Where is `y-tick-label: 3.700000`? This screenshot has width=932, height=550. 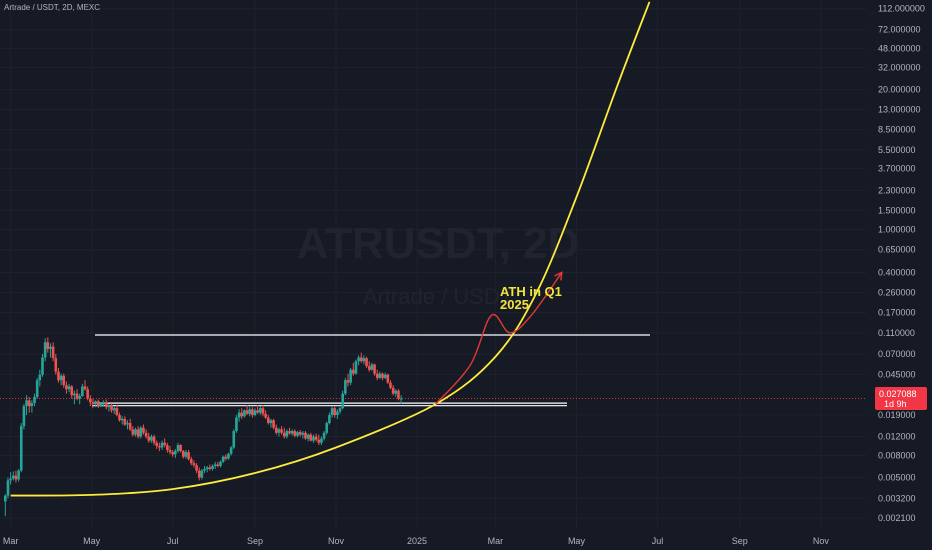
y-tick-label: 3.700000 is located at coordinates (897, 168).